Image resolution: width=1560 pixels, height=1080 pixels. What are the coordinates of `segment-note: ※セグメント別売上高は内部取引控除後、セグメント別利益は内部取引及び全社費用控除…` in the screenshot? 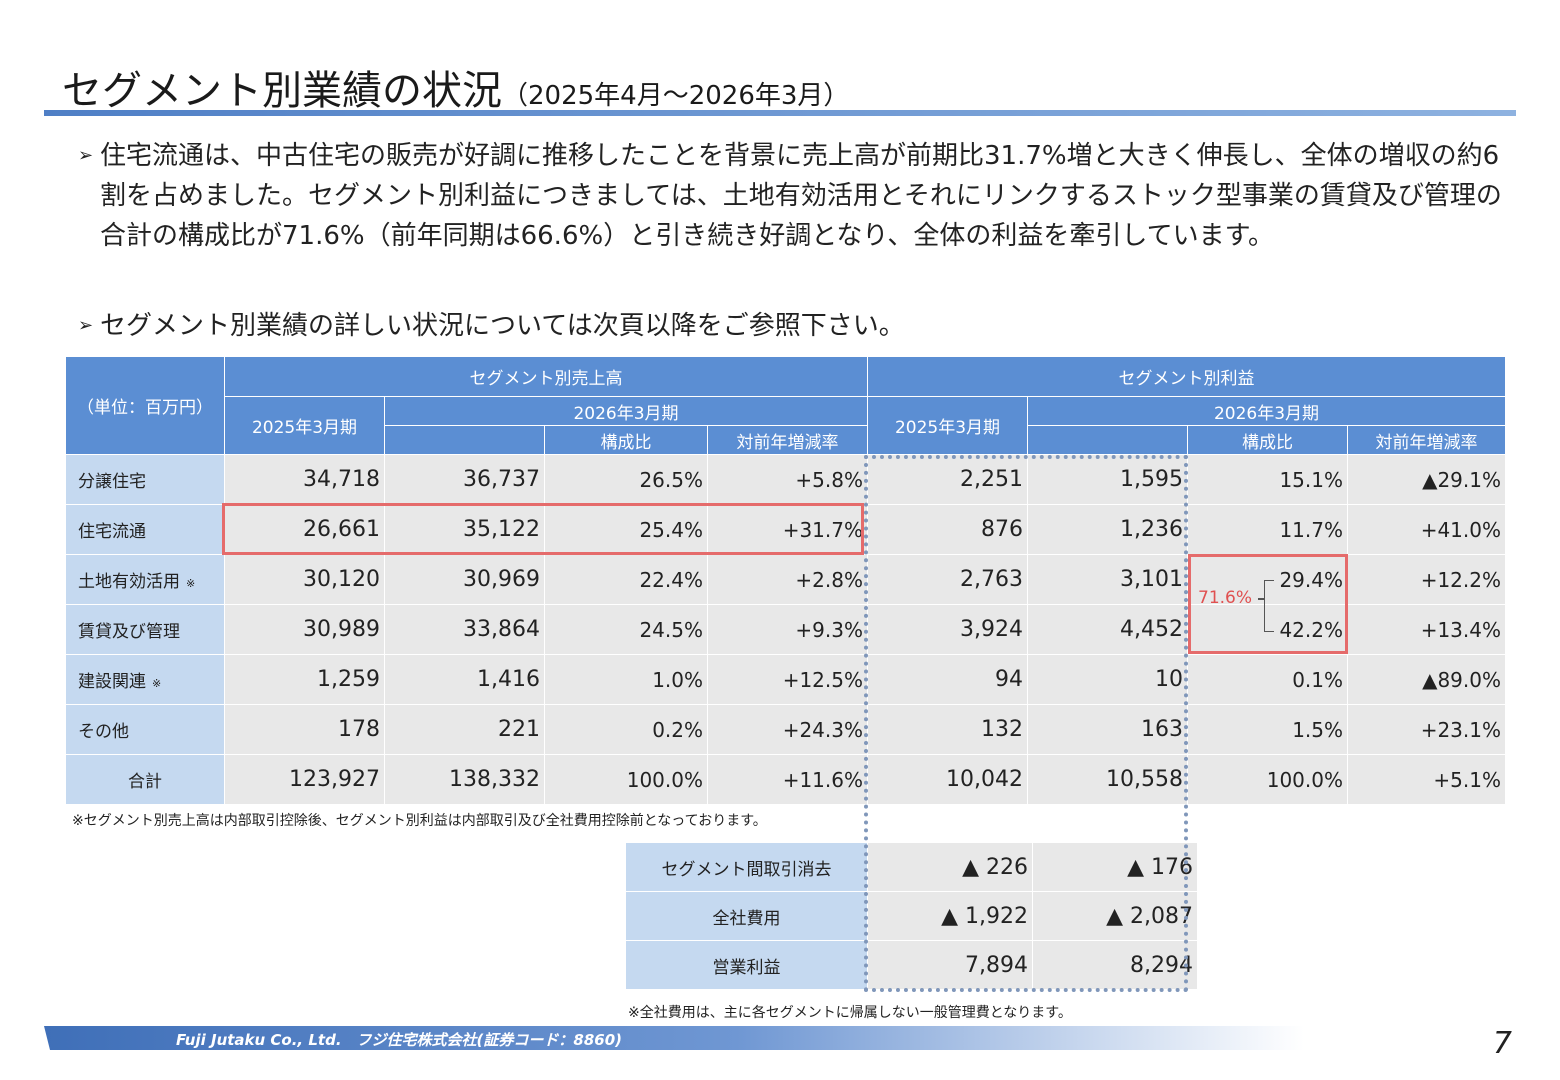 It's located at (419, 821).